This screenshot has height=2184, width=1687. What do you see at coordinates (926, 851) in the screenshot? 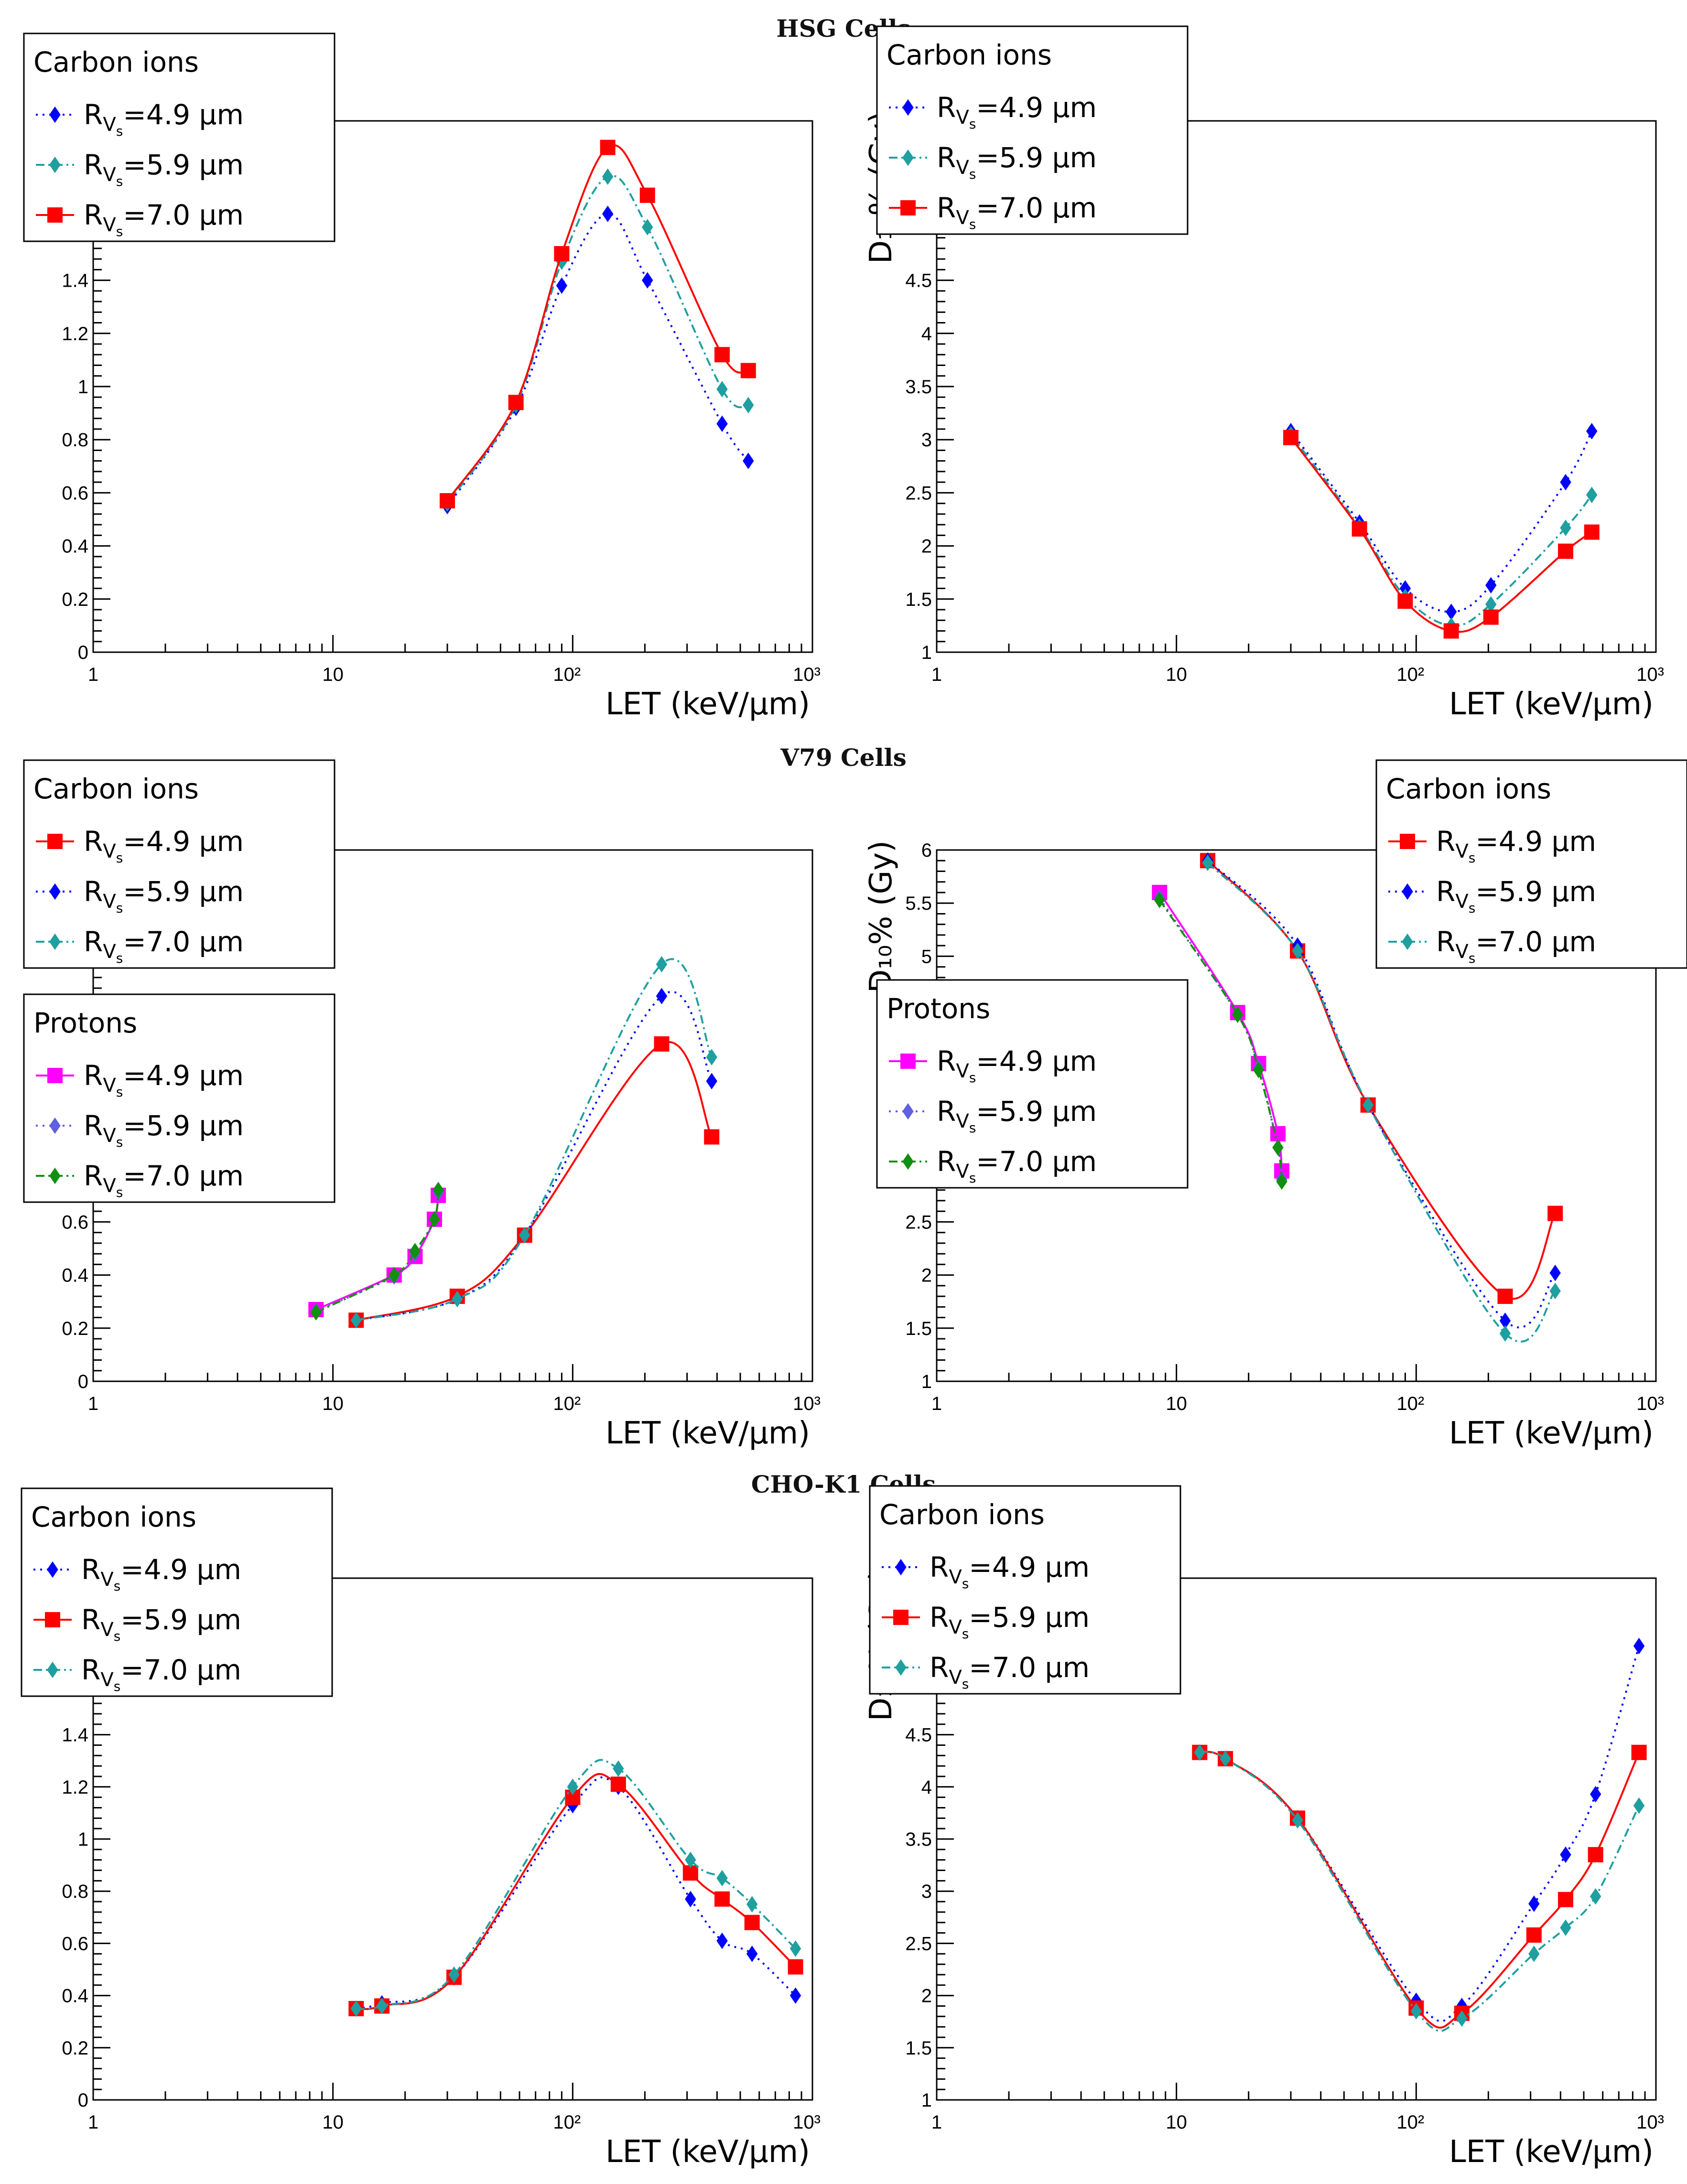
I see `y-tick-label: 6` at bounding box center [926, 851].